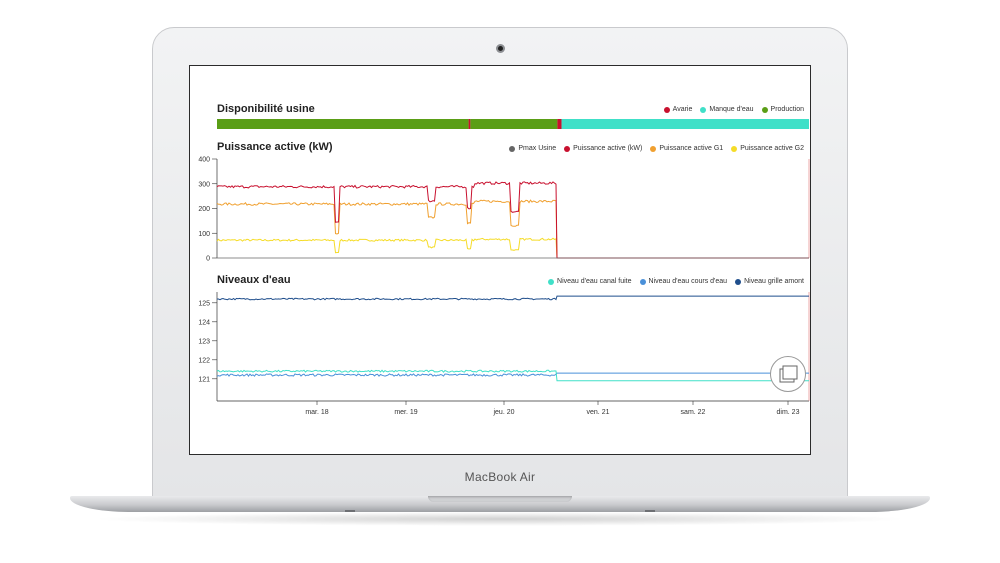 The height and width of the screenshot is (563, 1000). What do you see at coordinates (204, 303) in the screenshot?
I see `y-tick-label: 125` at bounding box center [204, 303].